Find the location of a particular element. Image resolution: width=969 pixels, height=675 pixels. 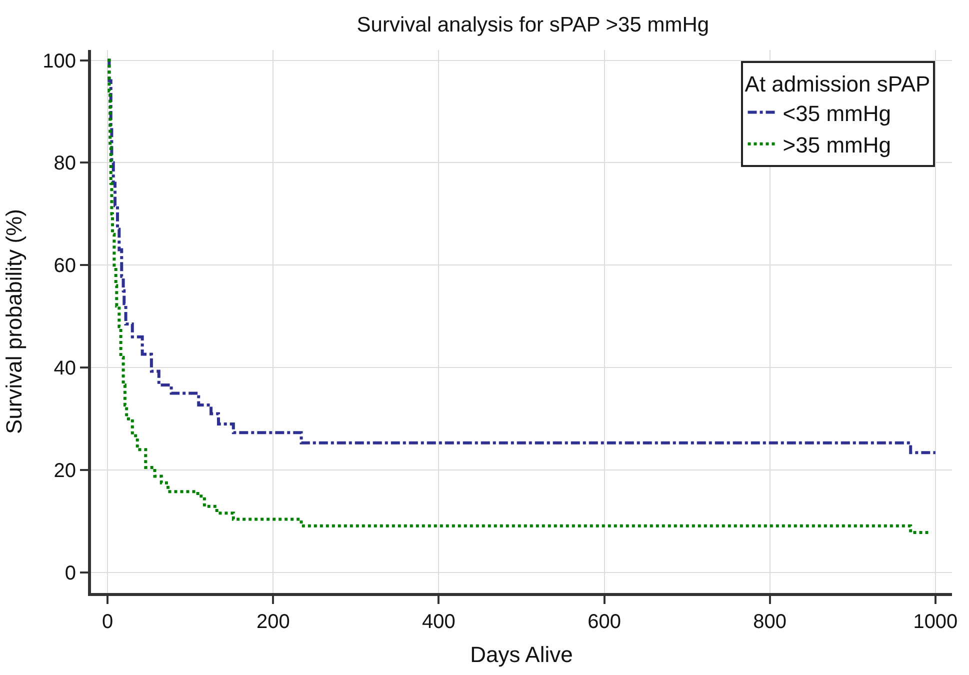

y-tick-label: 0 is located at coordinates (70, 573).